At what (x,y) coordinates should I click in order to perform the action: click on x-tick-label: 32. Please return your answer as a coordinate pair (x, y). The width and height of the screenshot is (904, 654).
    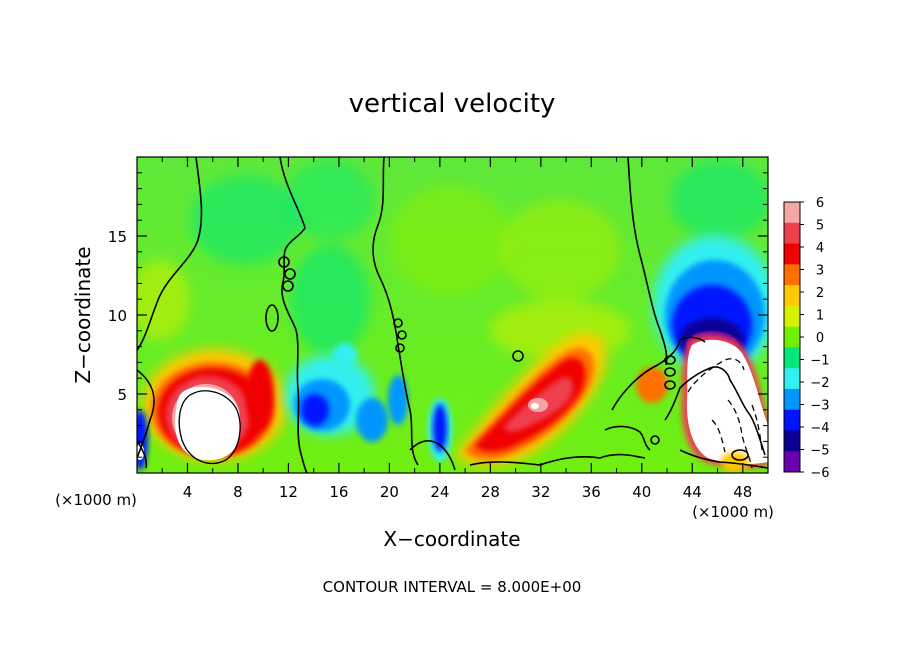
    Looking at the image, I should click on (540, 492).